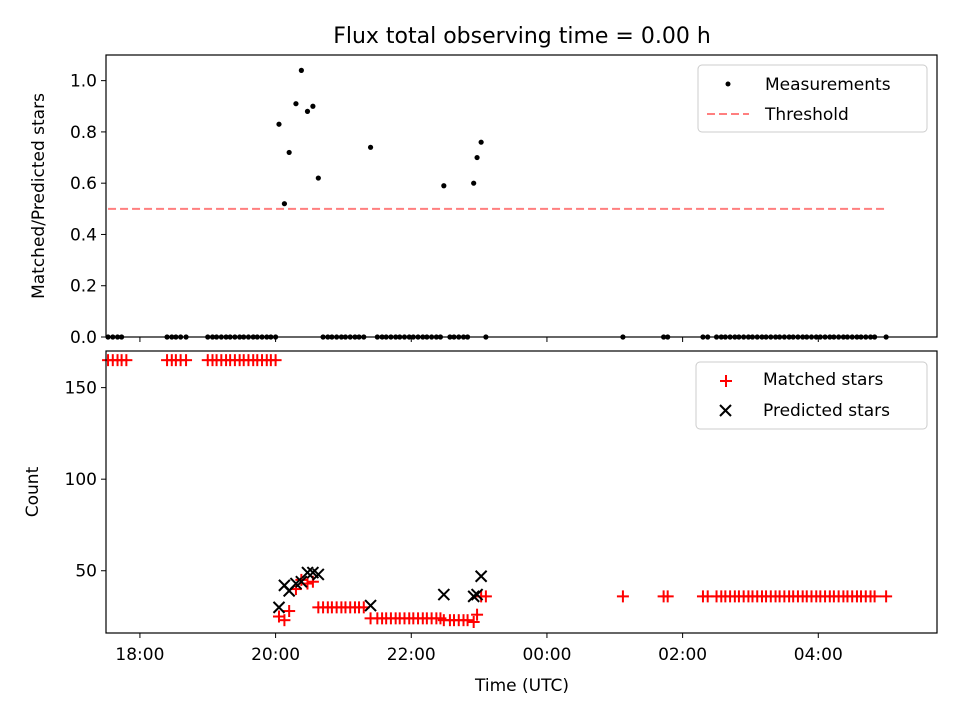  Describe the element at coordinates (139, 655) in the screenshot. I see `x-tick-label: 18:00` at that location.